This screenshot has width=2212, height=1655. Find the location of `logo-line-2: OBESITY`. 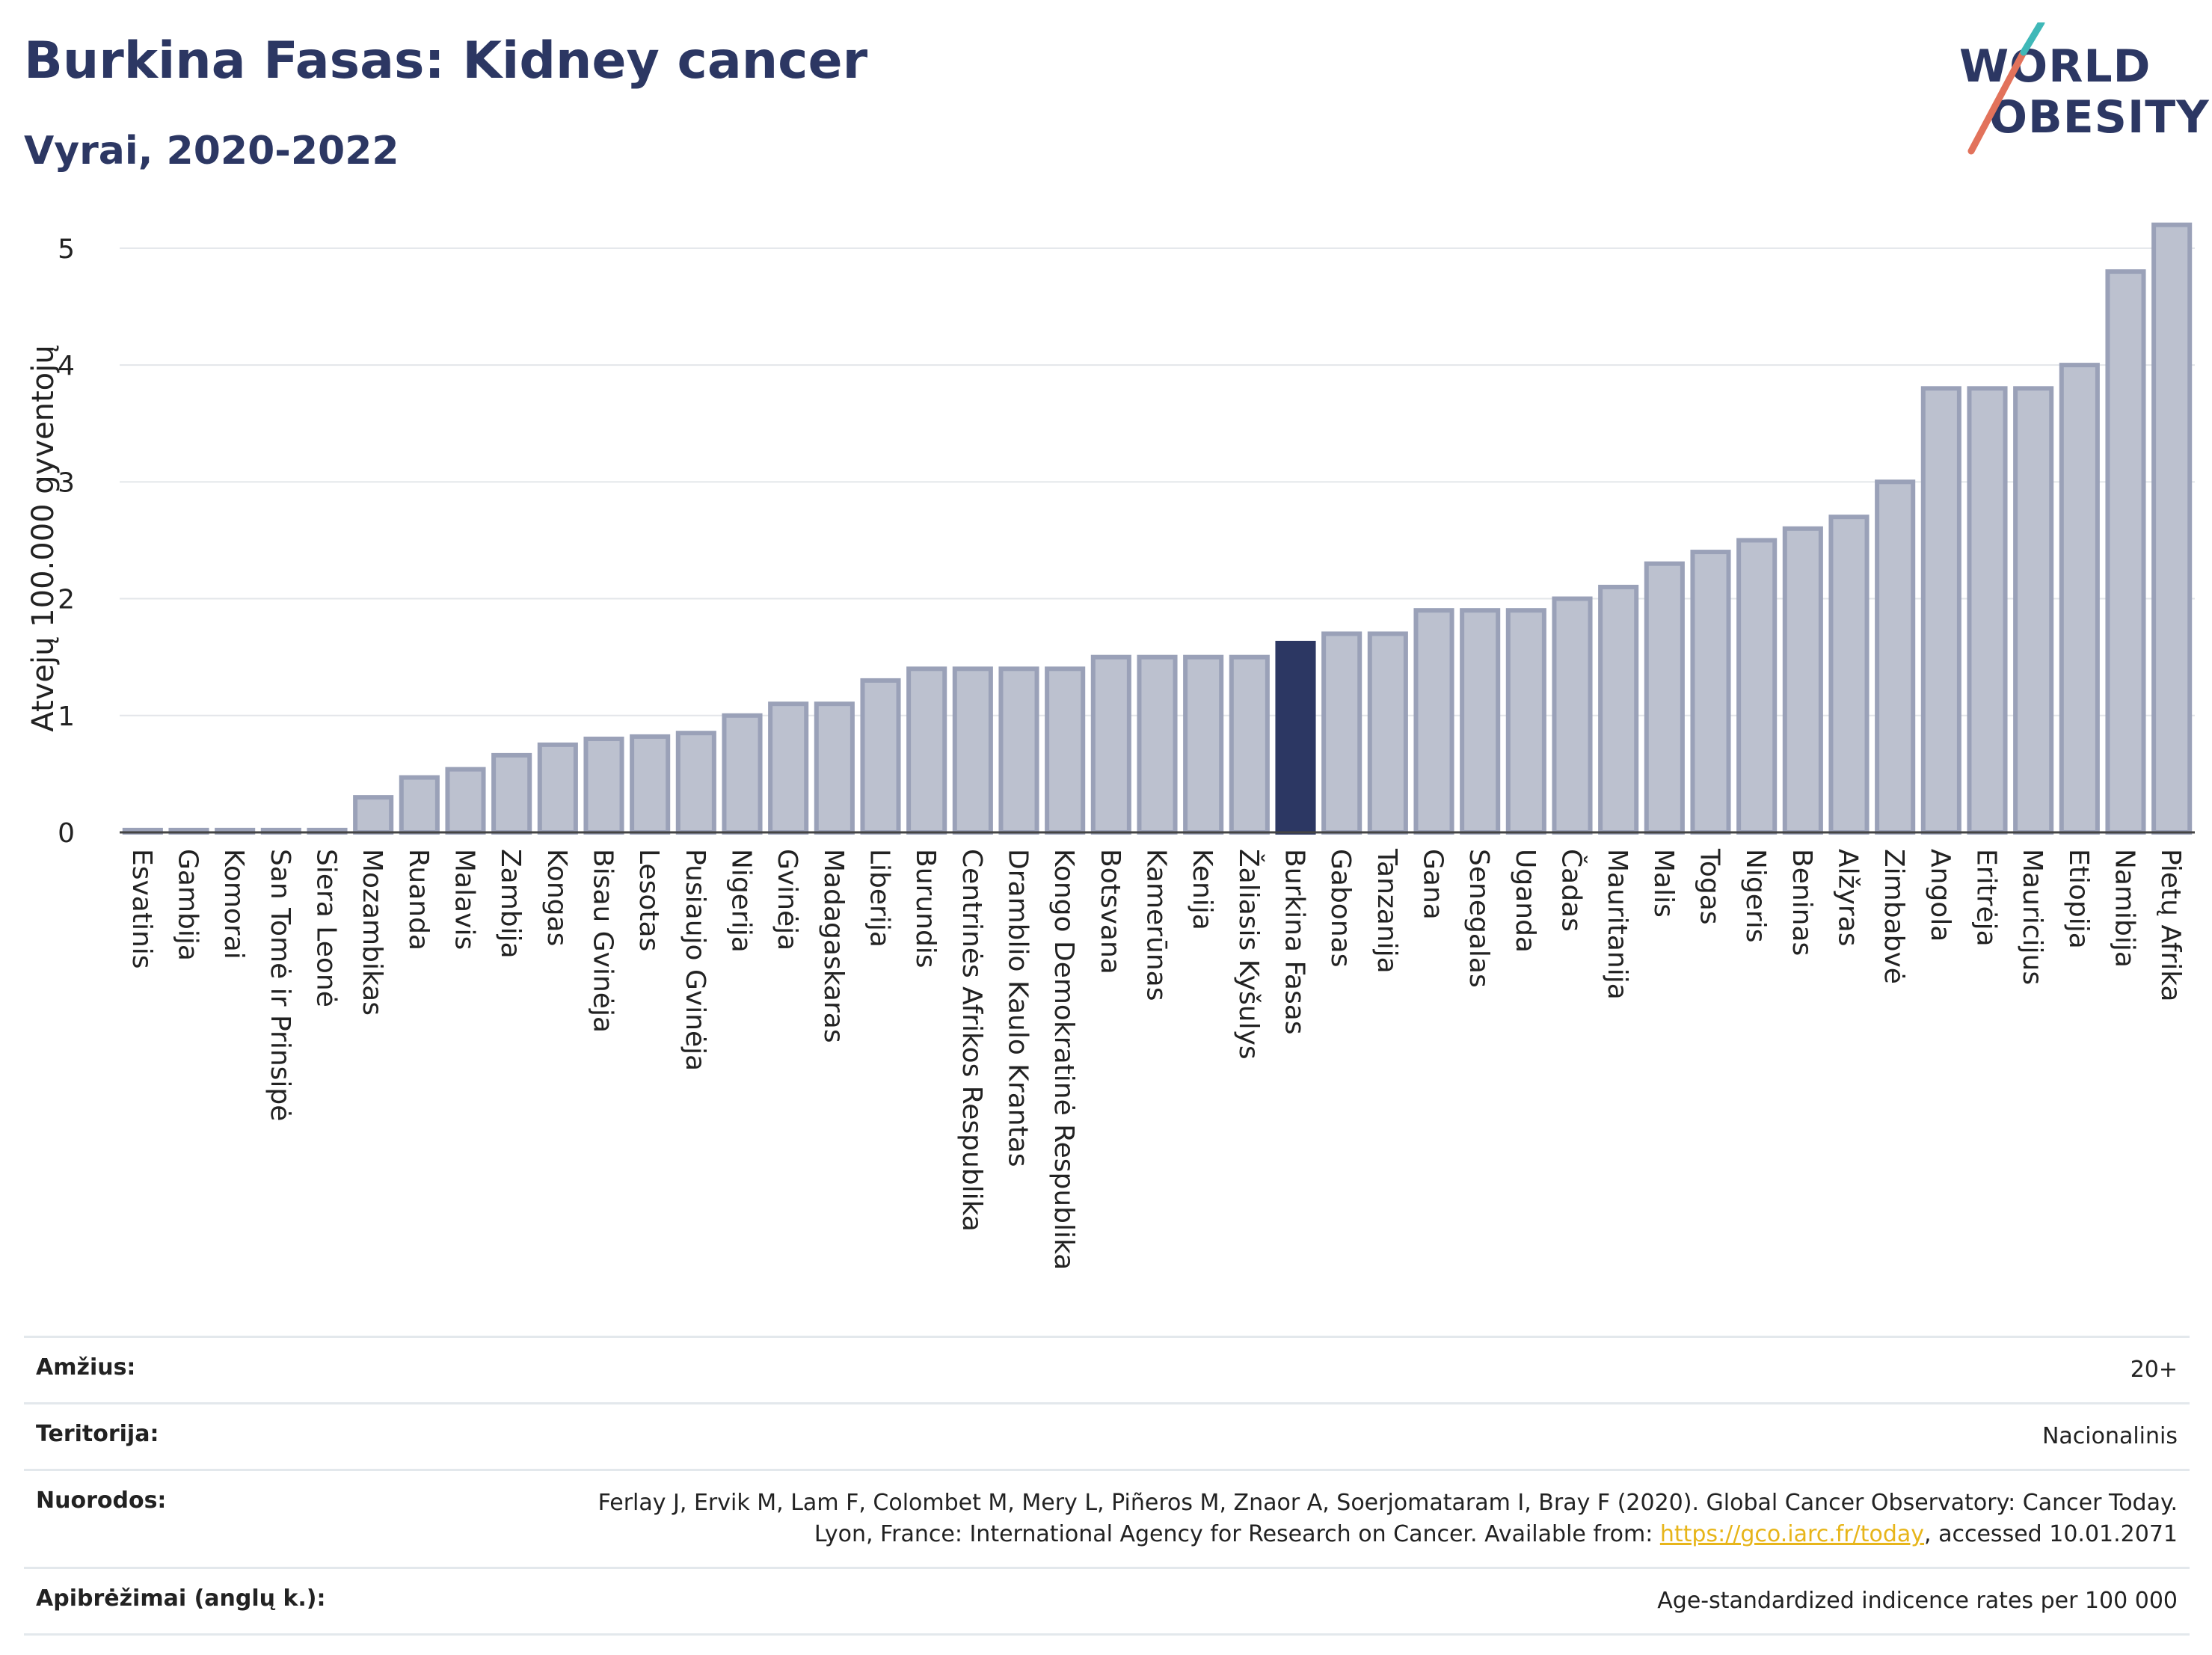

logo-line-2: OBESITY is located at coordinates (2099, 117).